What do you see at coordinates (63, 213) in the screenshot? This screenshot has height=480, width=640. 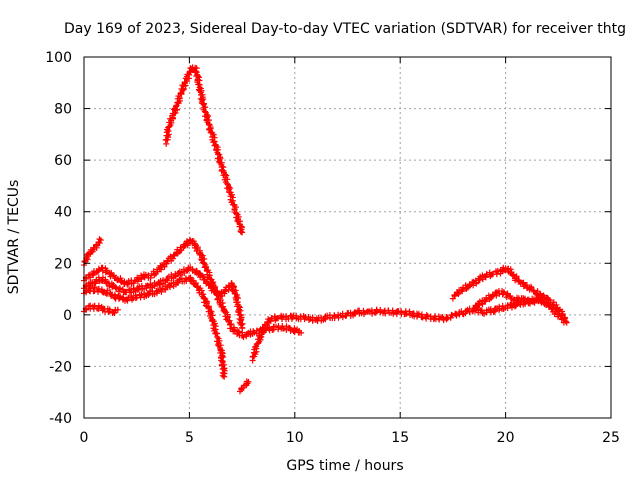 I see `y-tick-label: 40` at bounding box center [63, 213].